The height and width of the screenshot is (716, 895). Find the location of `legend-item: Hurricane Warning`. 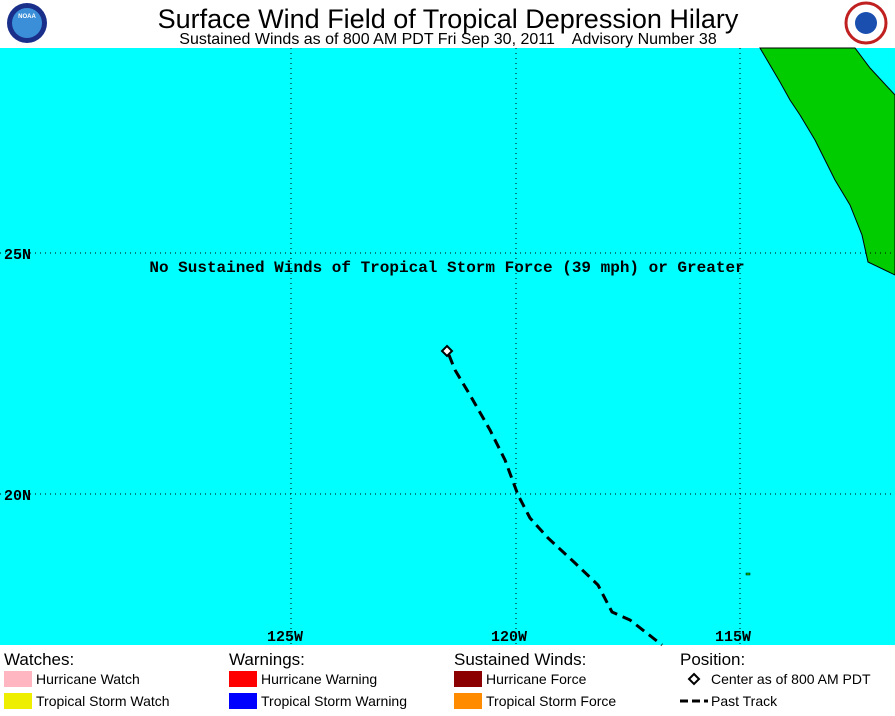

legend-item: Hurricane Warning is located at coordinates (319, 679).